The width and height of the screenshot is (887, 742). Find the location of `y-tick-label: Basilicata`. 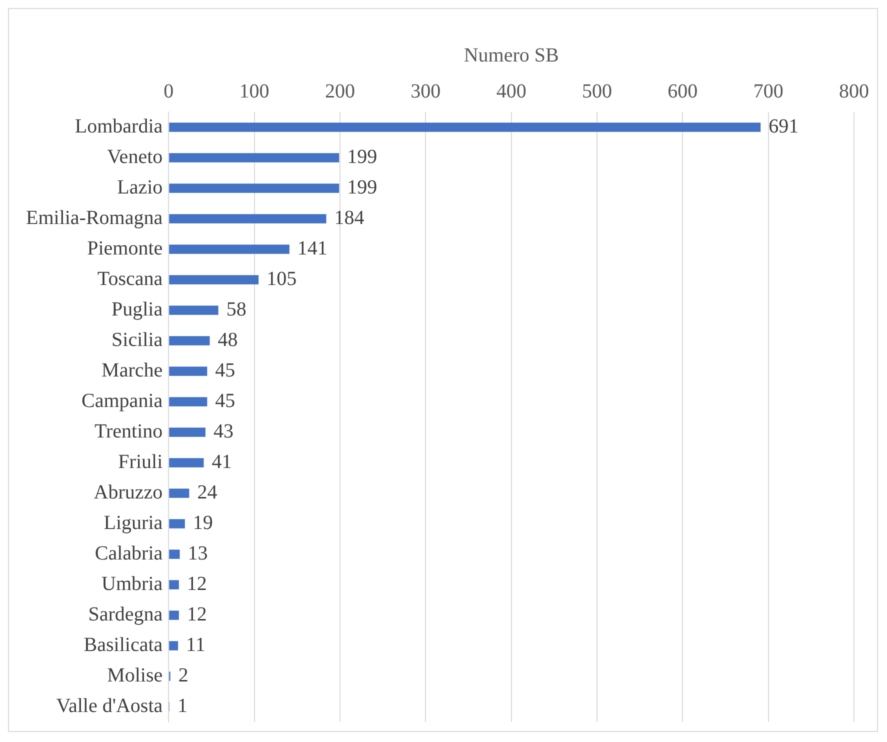

y-tick-label: Basilicata is located at coordinates (123, 645).